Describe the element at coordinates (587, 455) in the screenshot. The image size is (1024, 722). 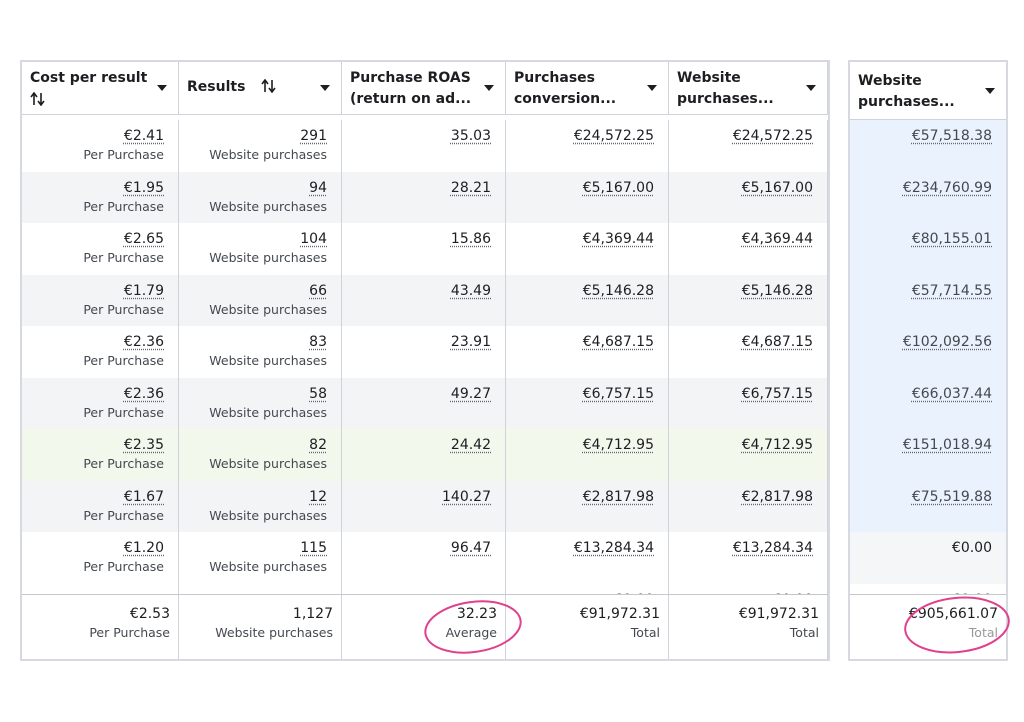
I see `table-cell: €4,712.95` at that location.